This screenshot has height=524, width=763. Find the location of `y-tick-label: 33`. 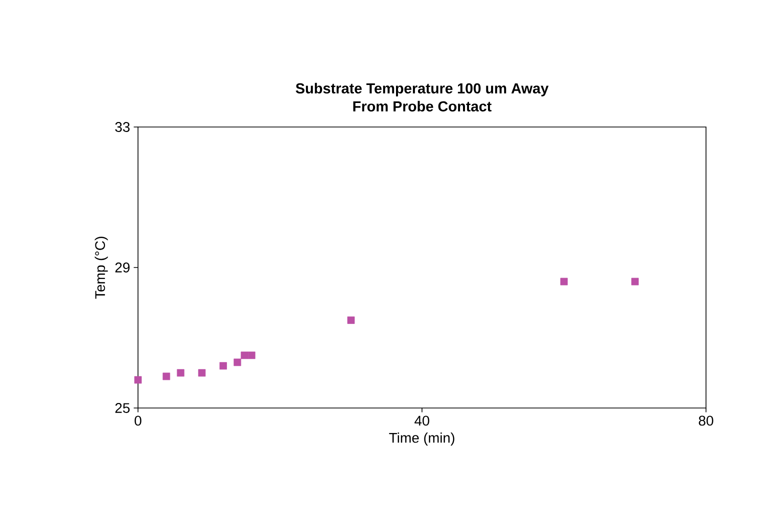

y-tick-label: 33 is located at coordinates (122, 127).